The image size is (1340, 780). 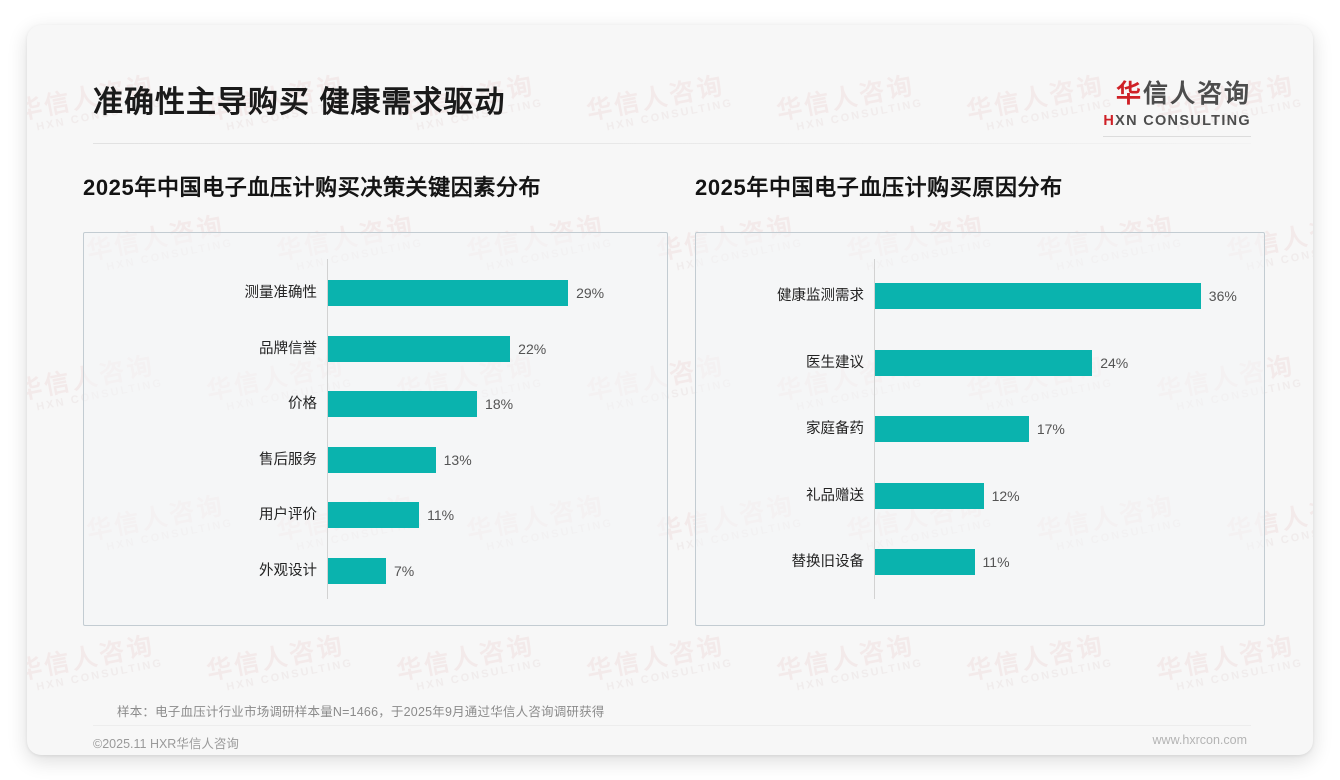 I want to click on bar-category-label: 用户评价, so click(x=288, y=515).